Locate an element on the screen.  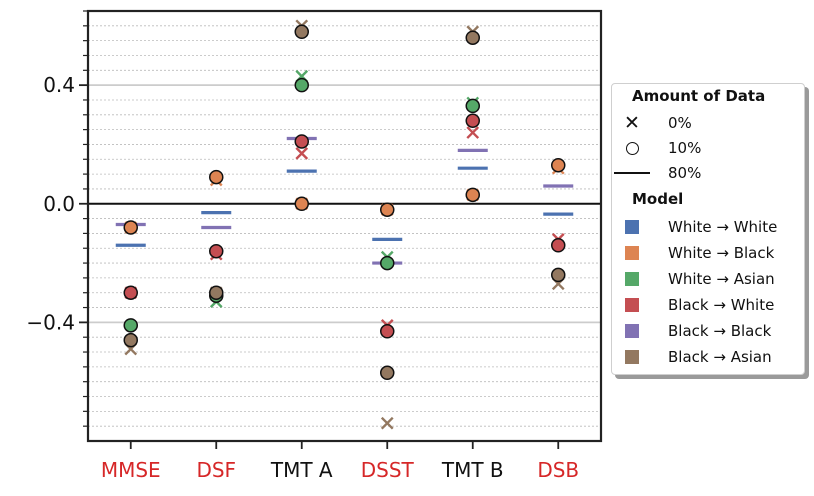
legend-model-title: Model is located at coordinates (658, 199).